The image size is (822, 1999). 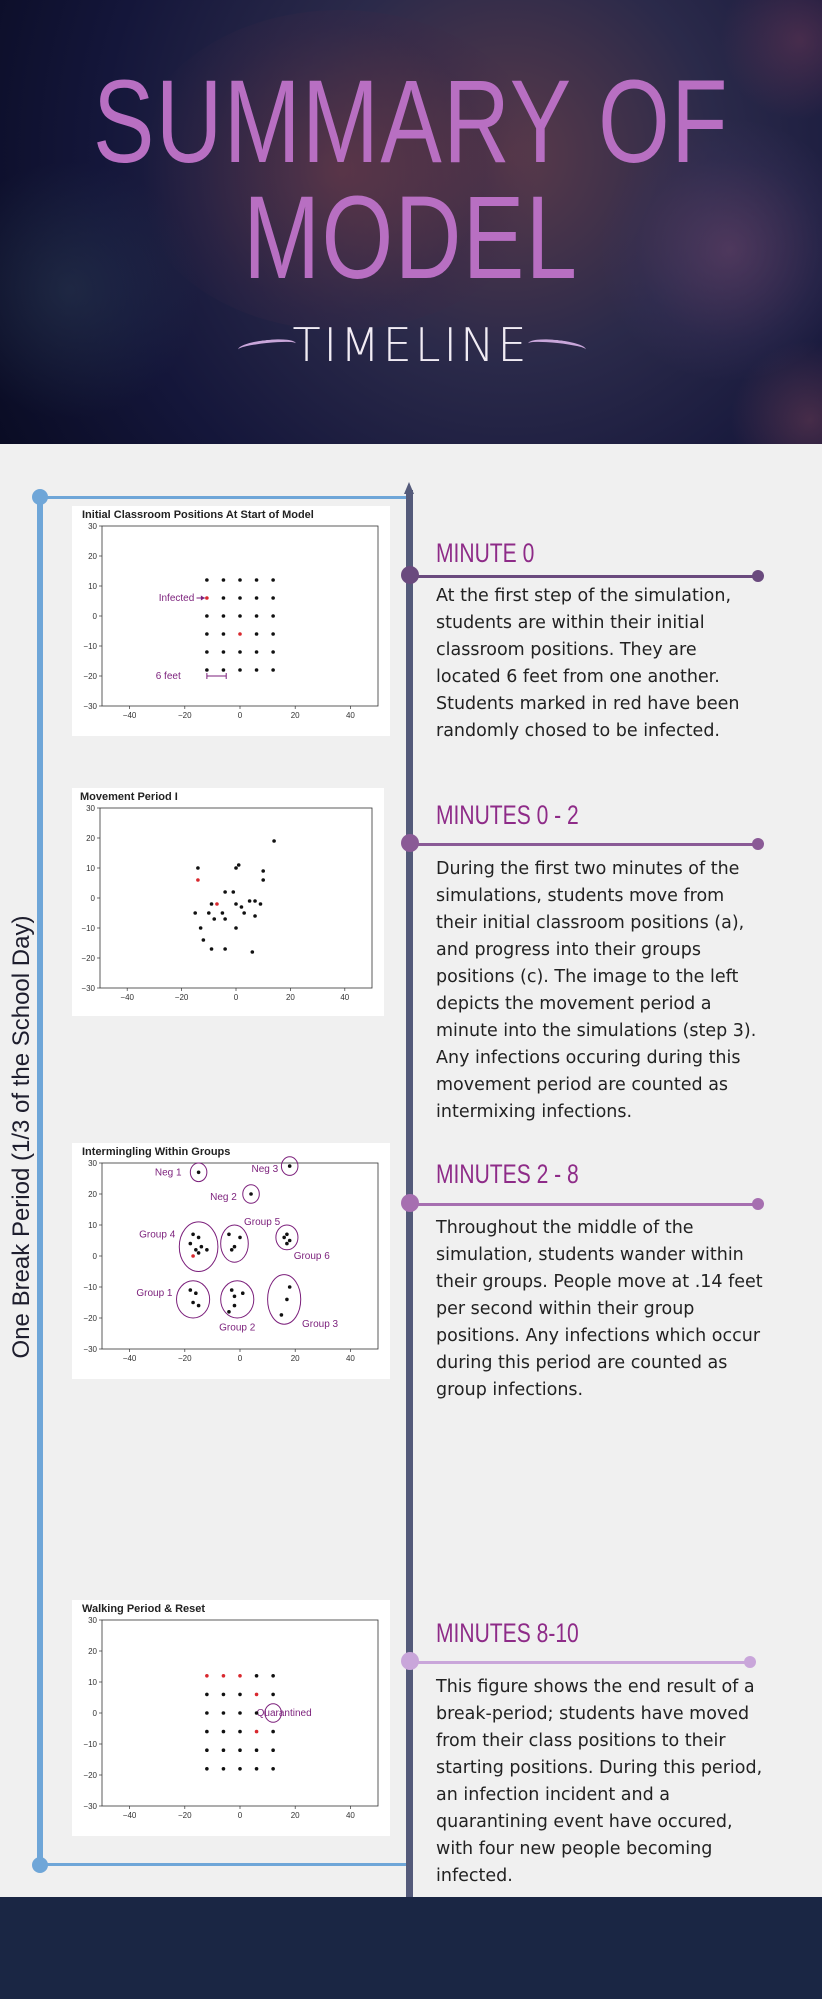 I want to click on chart-title: Intermingling Within Groups, so click(x=156, y=1152).